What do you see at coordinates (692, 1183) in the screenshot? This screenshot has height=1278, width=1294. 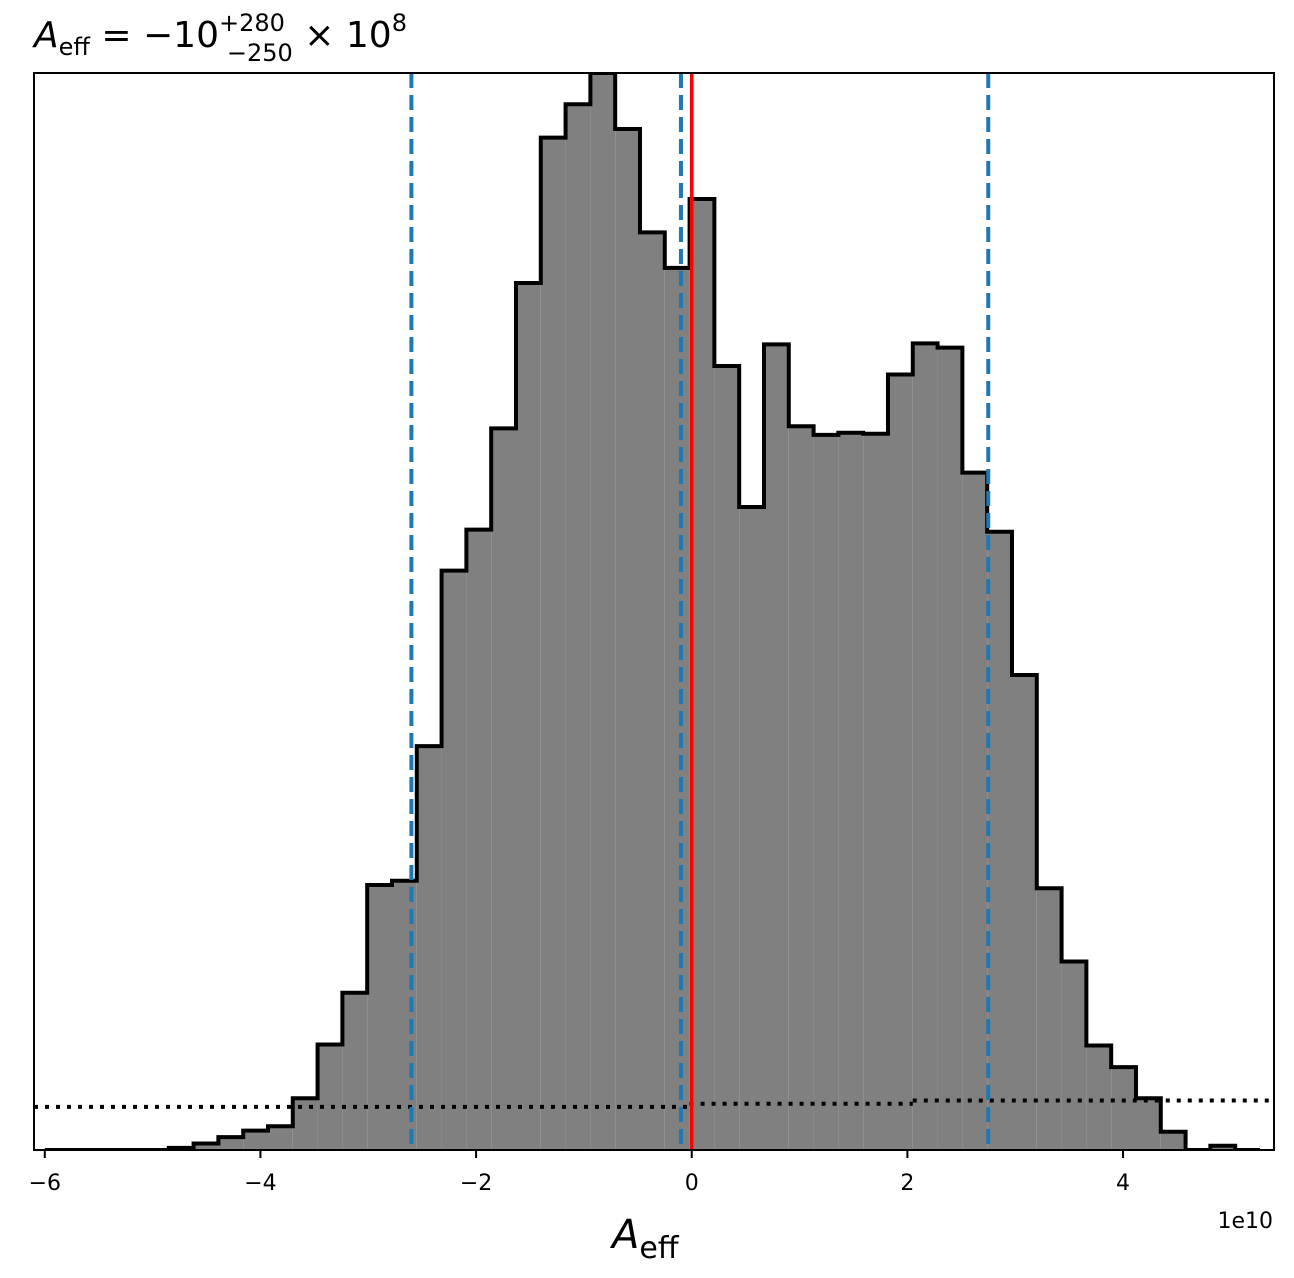 I see `x-tick-label: 0` at bounding box center [692, 1183].